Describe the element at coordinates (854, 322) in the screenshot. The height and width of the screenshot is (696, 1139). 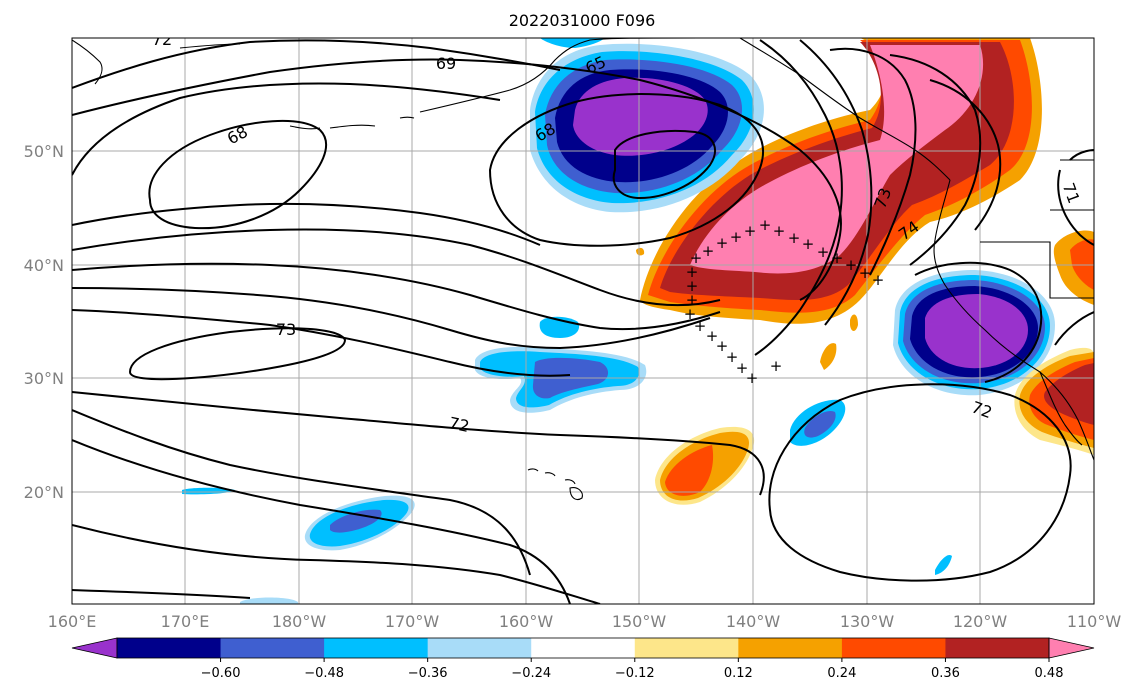
I see `positive-anomaly-small-b` at that location.